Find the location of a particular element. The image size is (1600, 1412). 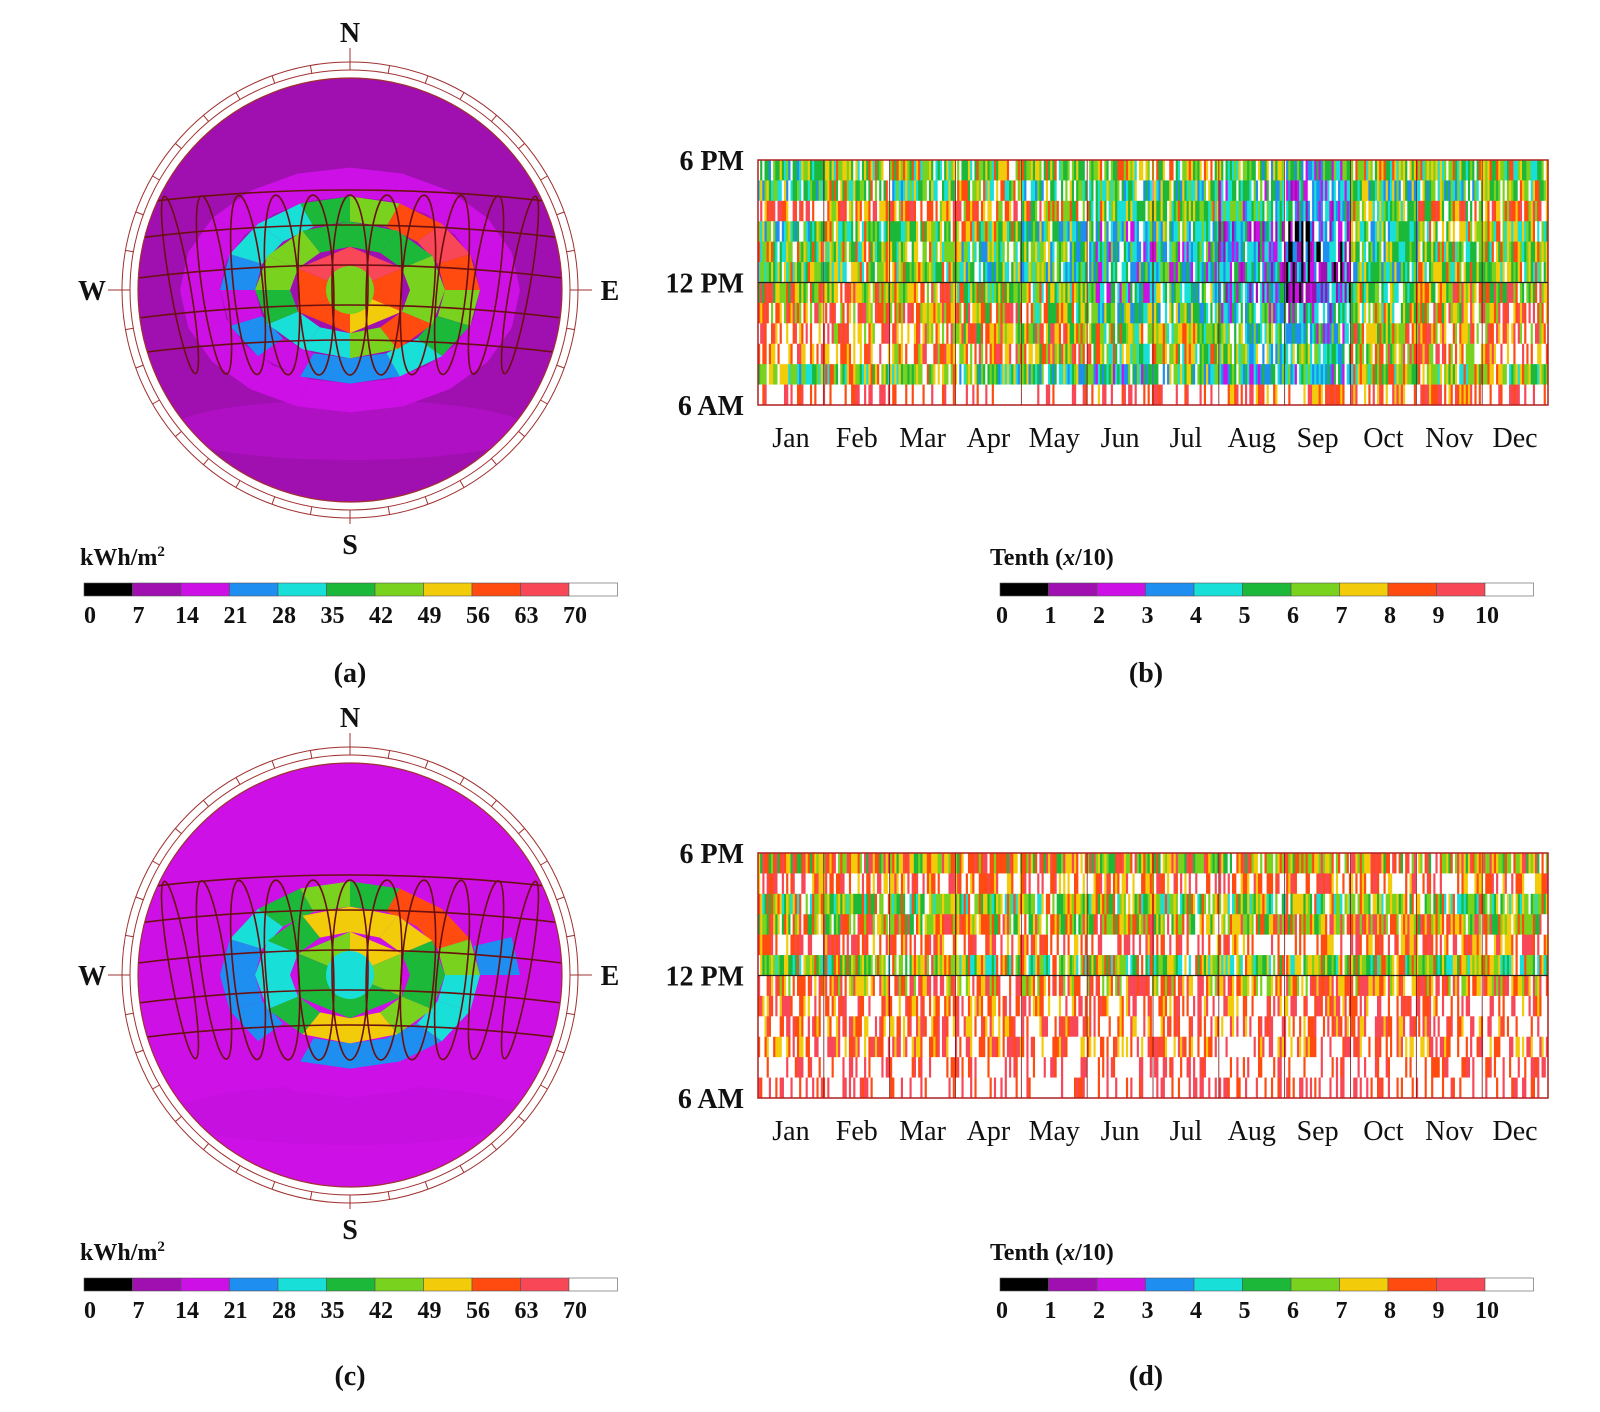

x-tick-label: Aug is located at coordinates (1252, 438).